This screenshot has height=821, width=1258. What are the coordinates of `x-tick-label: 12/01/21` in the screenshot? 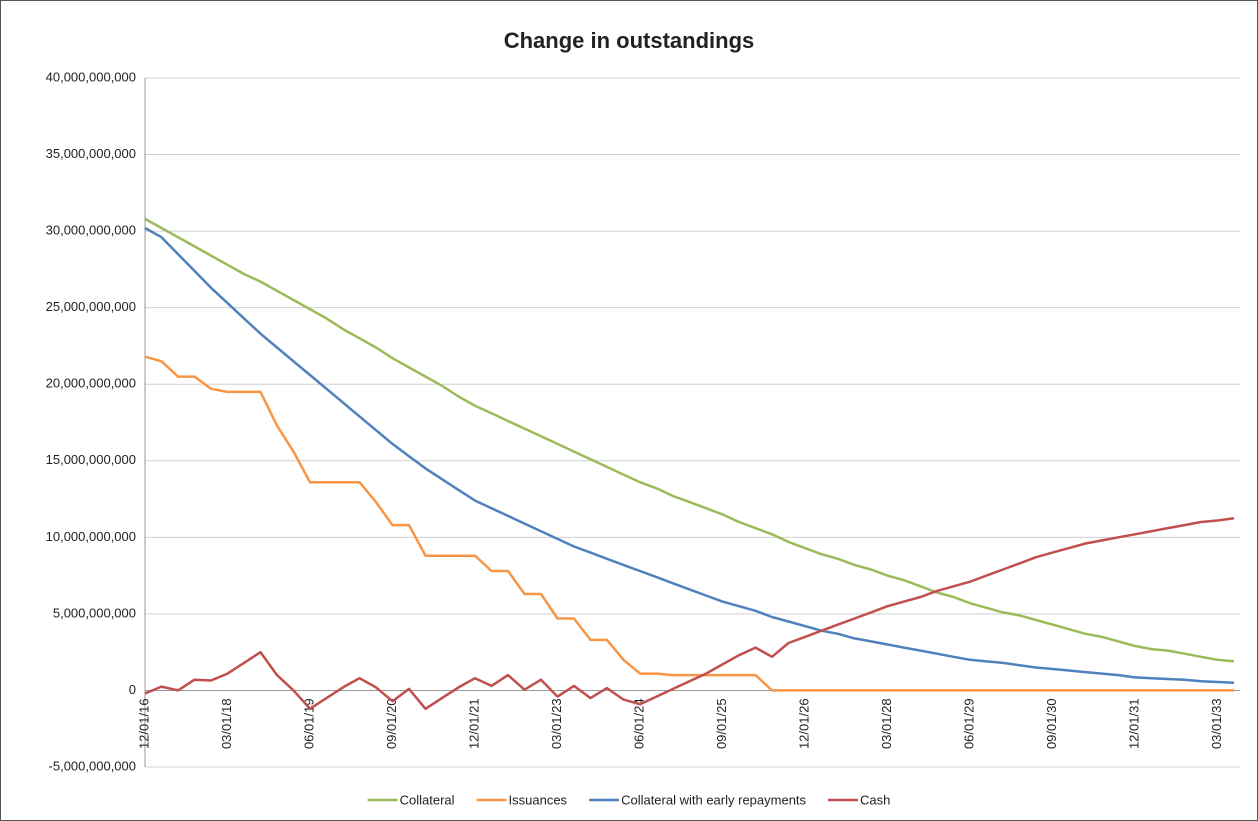 It's located at (473, 723).